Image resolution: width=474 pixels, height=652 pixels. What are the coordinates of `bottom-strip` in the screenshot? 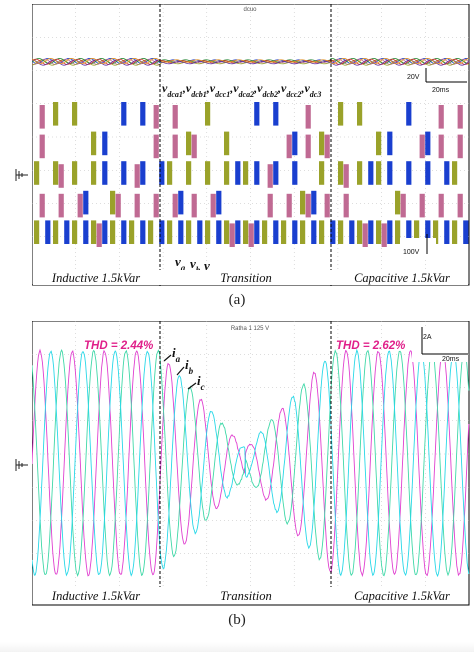 It's located at (237, 647).